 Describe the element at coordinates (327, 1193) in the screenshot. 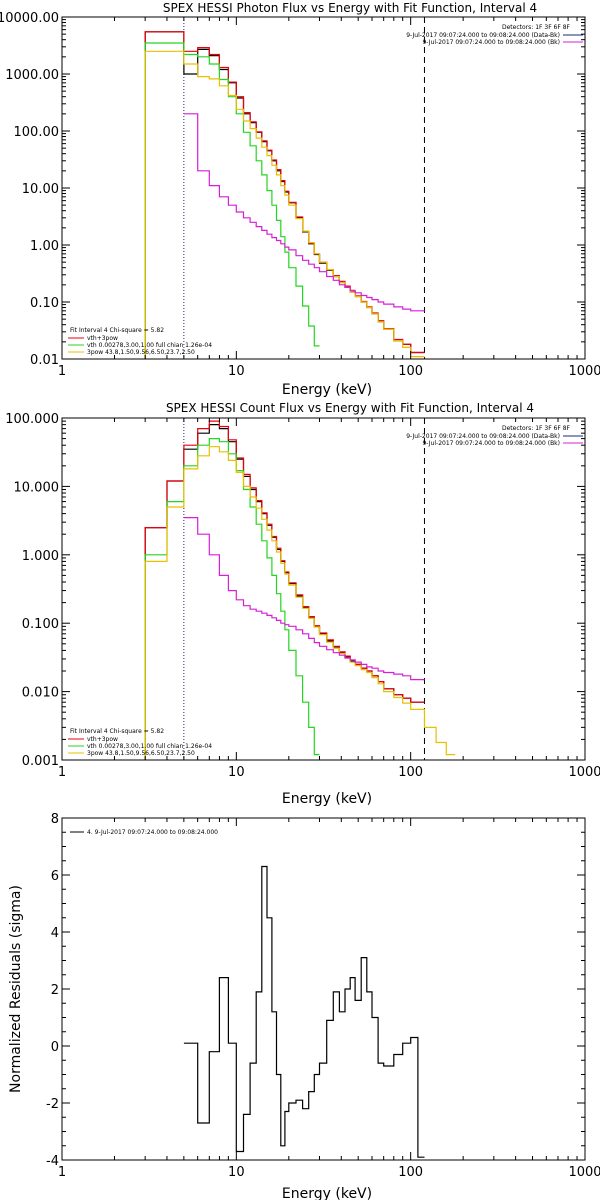

I see `residuals-xlabel: Energy (keV)` at that location.